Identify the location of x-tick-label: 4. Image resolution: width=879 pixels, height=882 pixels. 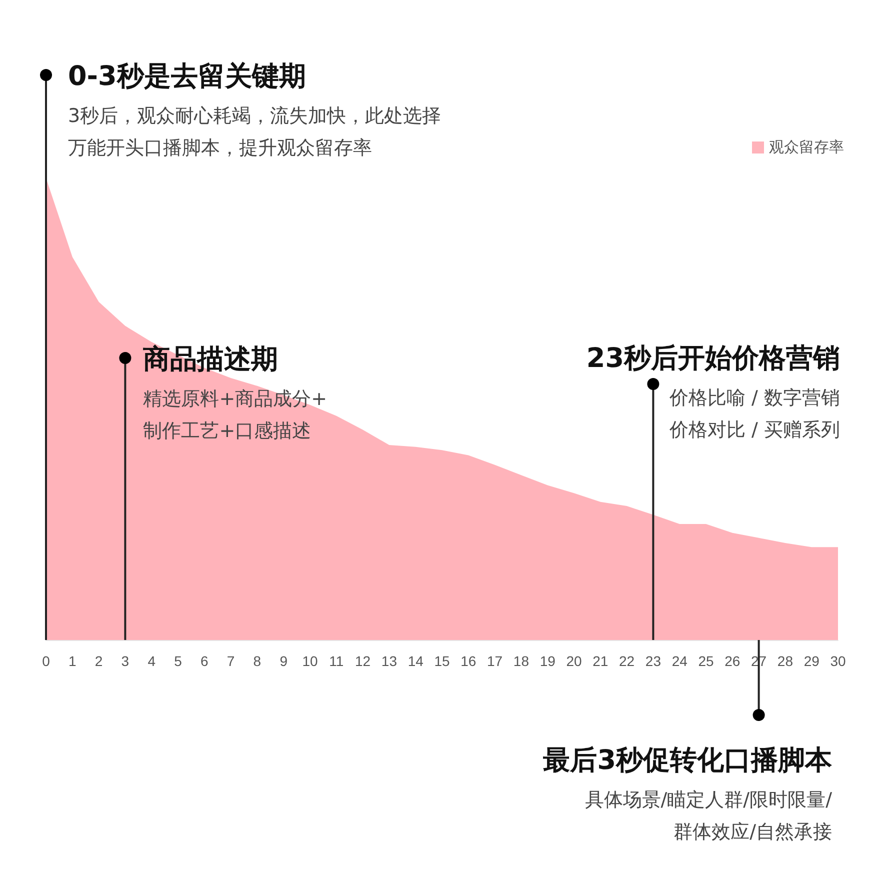
(152, 661).